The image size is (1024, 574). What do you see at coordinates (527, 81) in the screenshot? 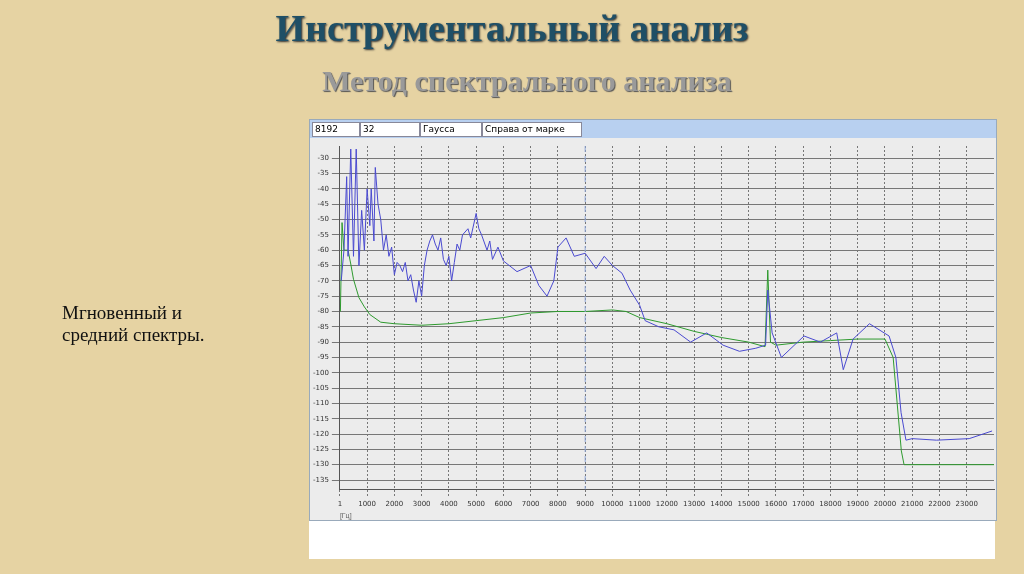
I see `chart-subtitle: Метод спектрального анализа` at bounding box center [527, 81].